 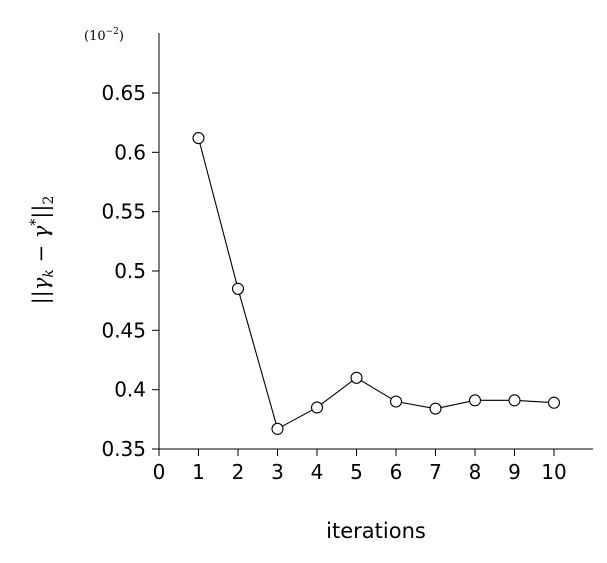 I want to click on x-tick-label: 7, so click(x=435, y=472).